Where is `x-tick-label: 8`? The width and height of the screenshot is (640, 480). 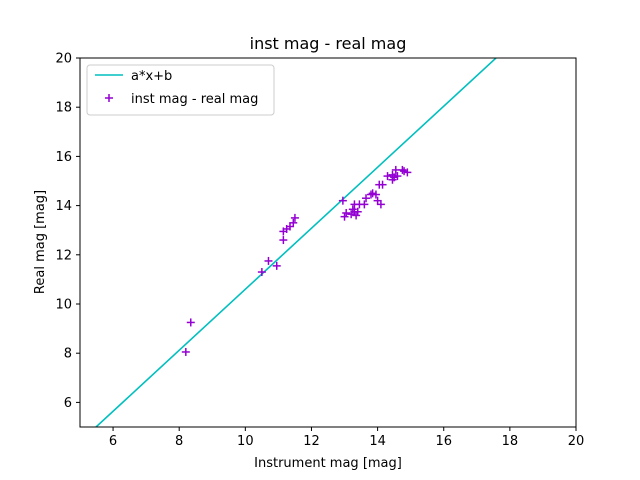
x-tick-label: 8 is located at coordinates (179, 441).